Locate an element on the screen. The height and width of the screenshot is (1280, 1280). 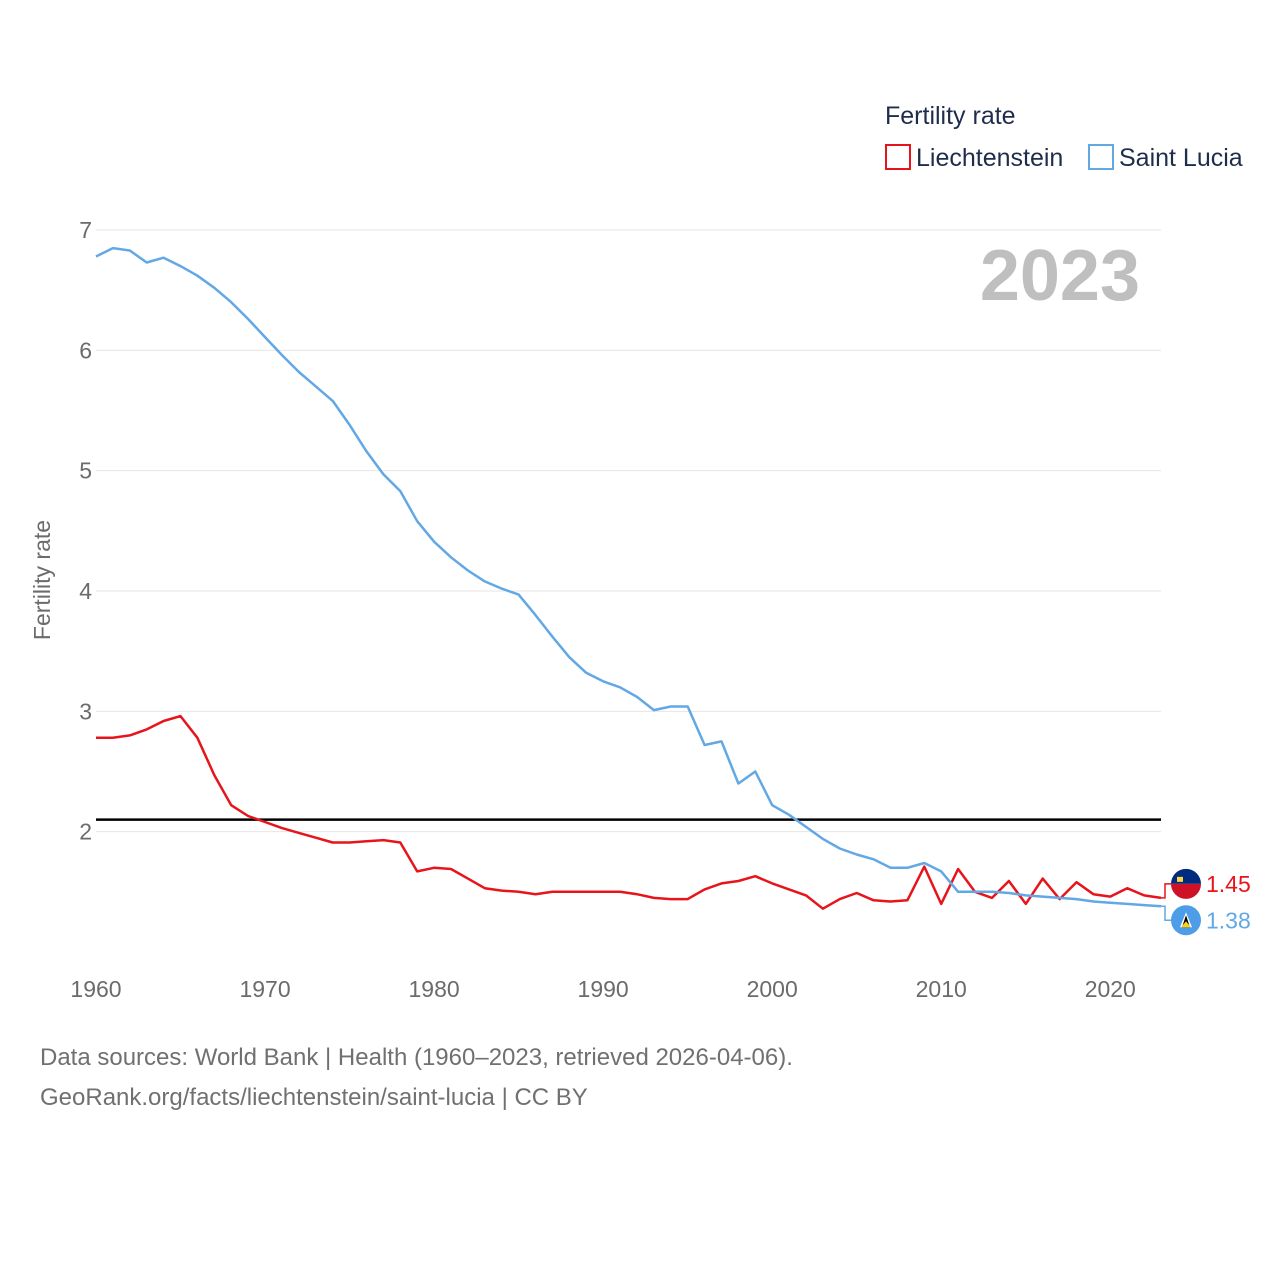
x-tick-label: 1990 is located at coordinates (603, 989).